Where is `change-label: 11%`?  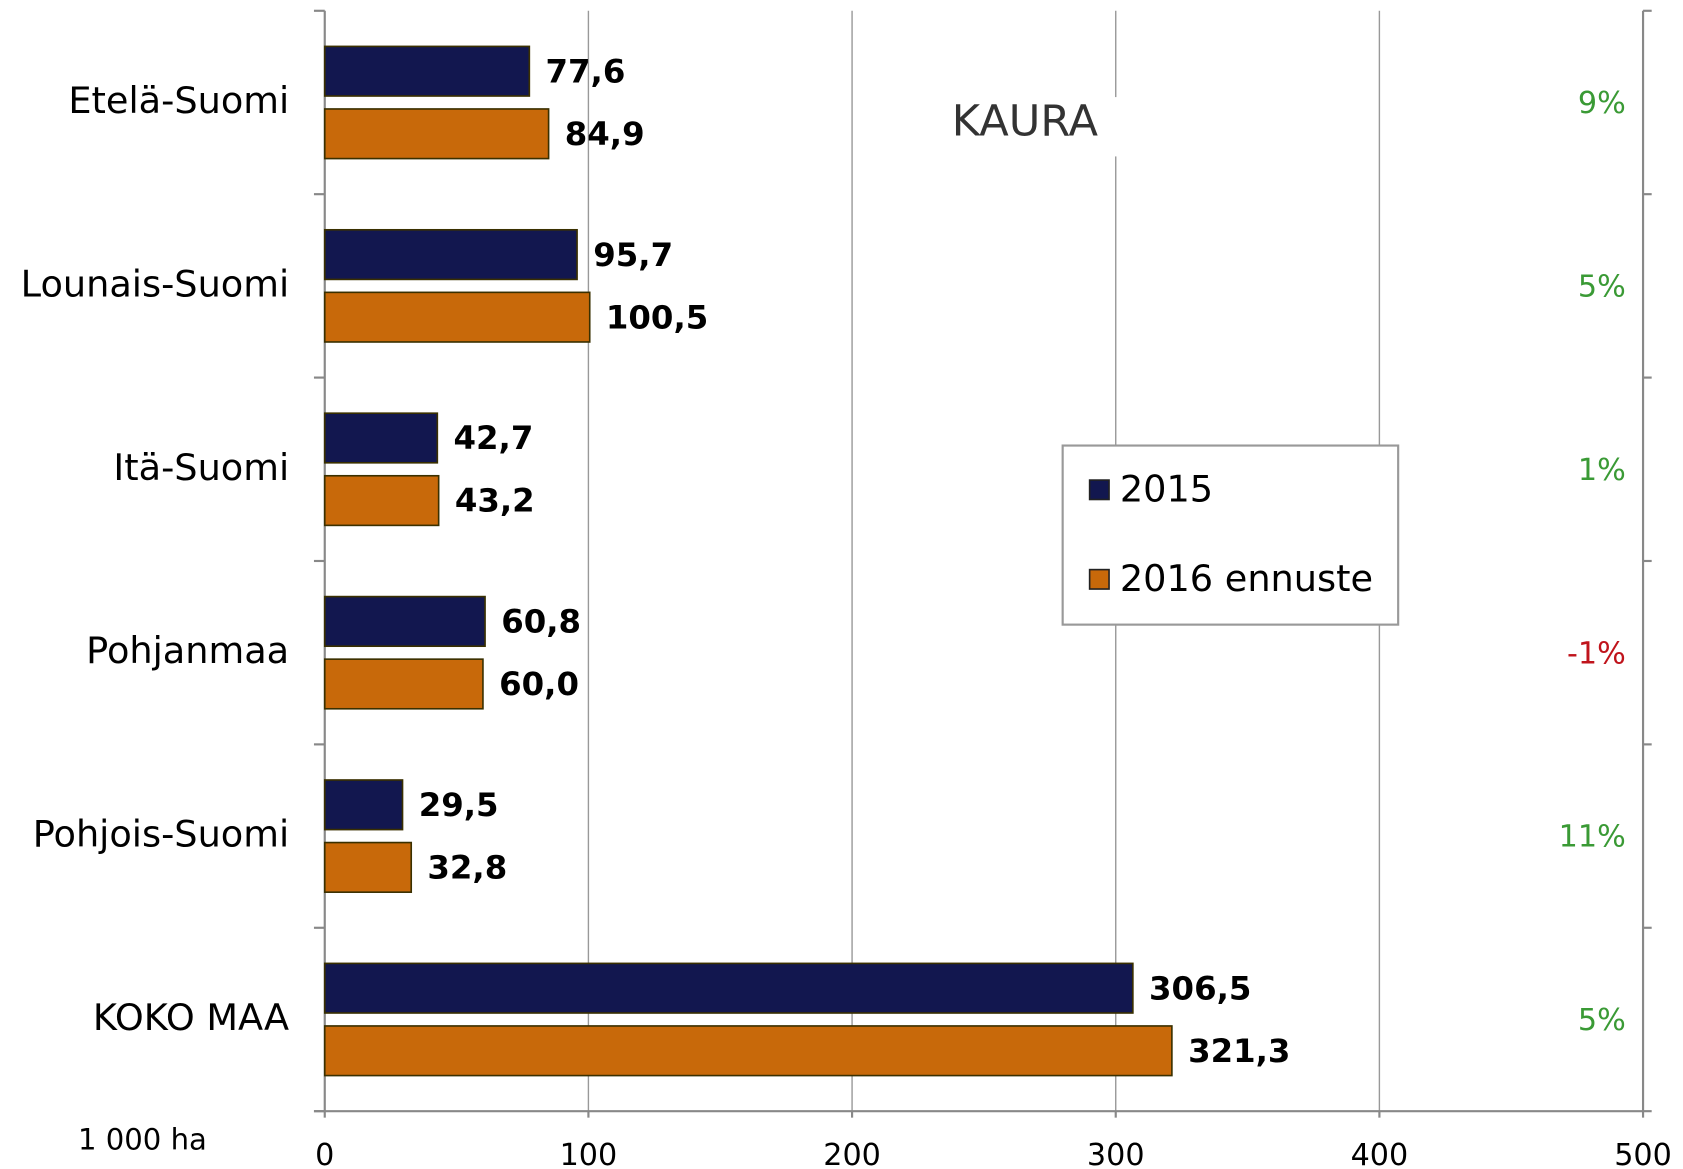 change-label: 11% is located at coordinates (1592, 837).